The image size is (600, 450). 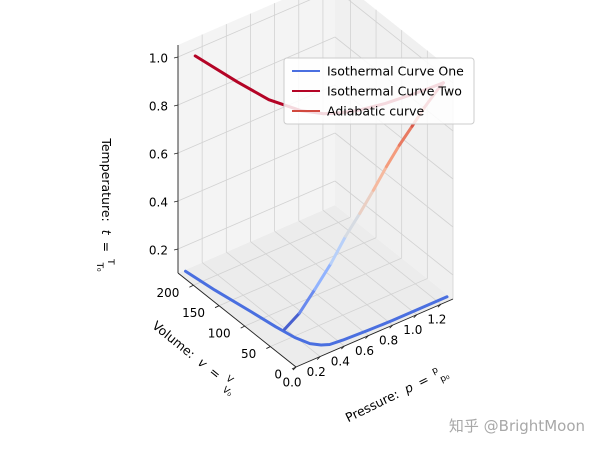 I want to click on x-tick-label: 0.6, so click(x=364, y=351).